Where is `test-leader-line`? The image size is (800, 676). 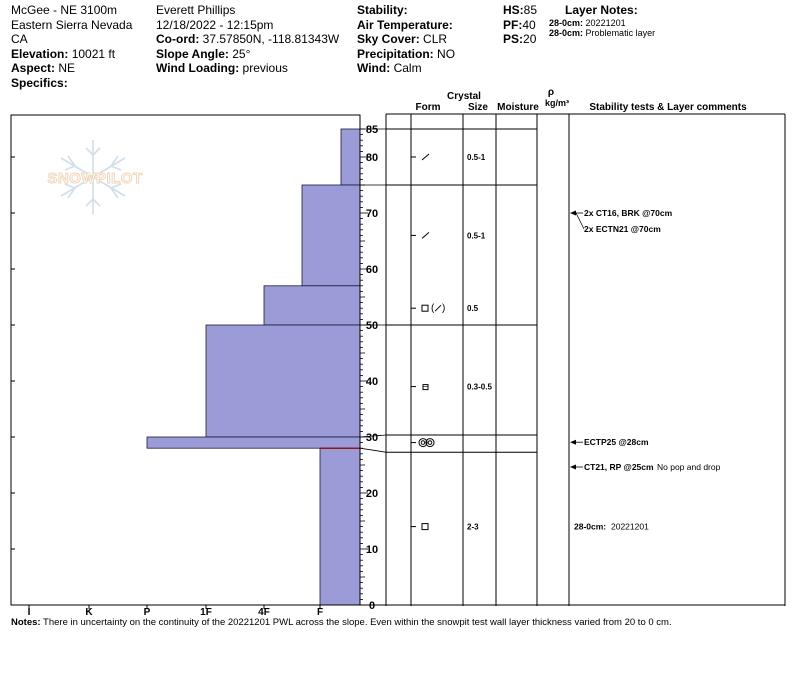
test-leader-line is located at coordinates (580, 221).